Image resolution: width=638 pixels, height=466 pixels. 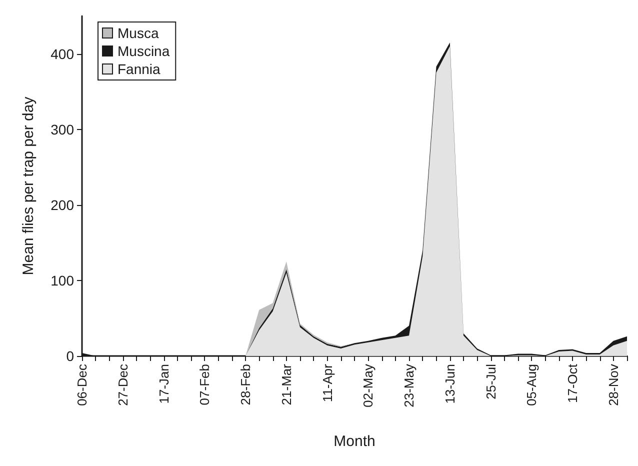 What do you see at coordinates (286, 384) in the screenshot?
I see `x-tick-label: 21-Mar` at bounding box center [286, 384].